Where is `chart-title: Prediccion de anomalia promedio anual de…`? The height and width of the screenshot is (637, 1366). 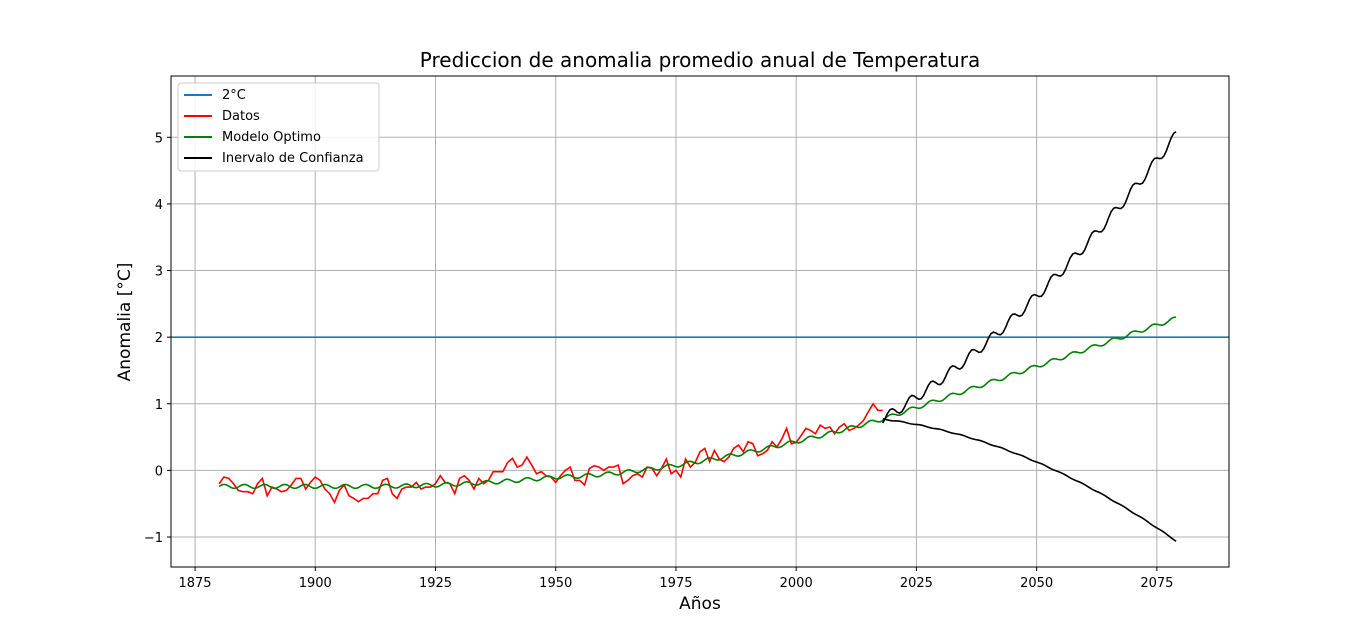
chart-title: Prediccion de anomalia promedio anual de… is located at coordinates (700, 60).